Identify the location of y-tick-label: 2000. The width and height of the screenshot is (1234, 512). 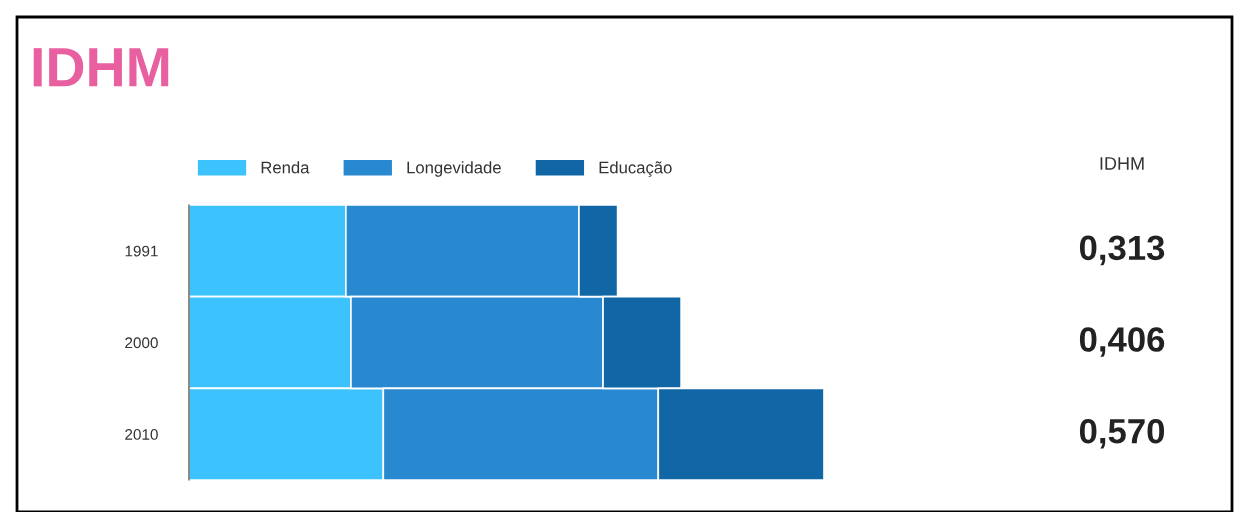
(141, 343).